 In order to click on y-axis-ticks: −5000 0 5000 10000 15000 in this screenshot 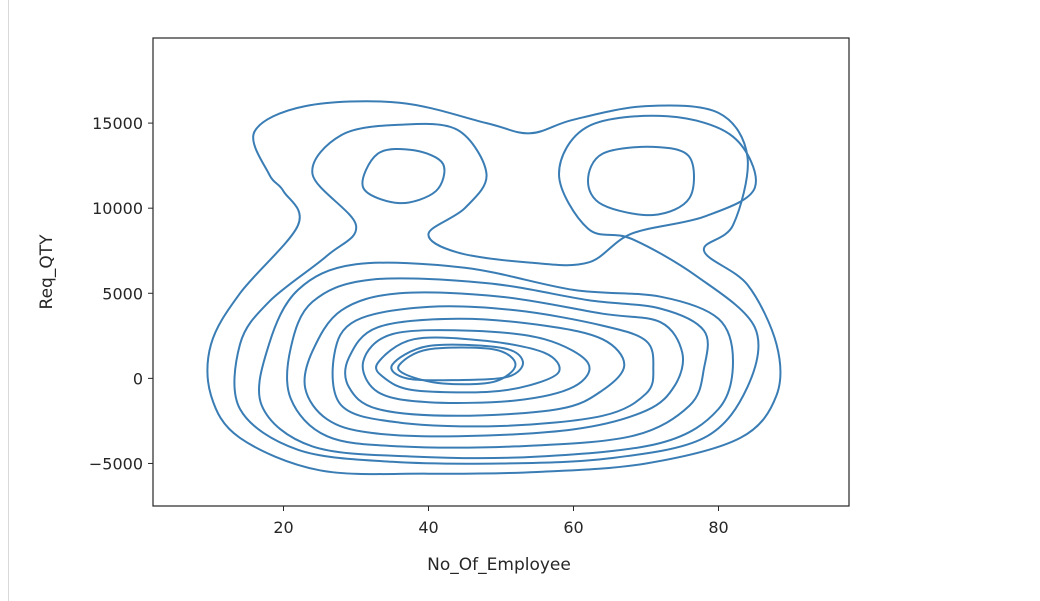, I will do `click(121, 293)`.